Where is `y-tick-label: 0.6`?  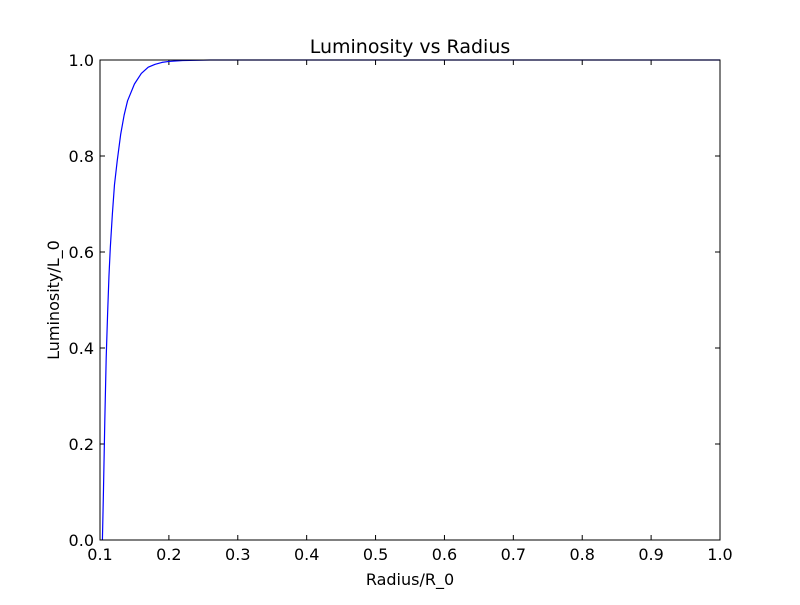
y-tick-label: 0.6 is located at coordinates (81, 252).